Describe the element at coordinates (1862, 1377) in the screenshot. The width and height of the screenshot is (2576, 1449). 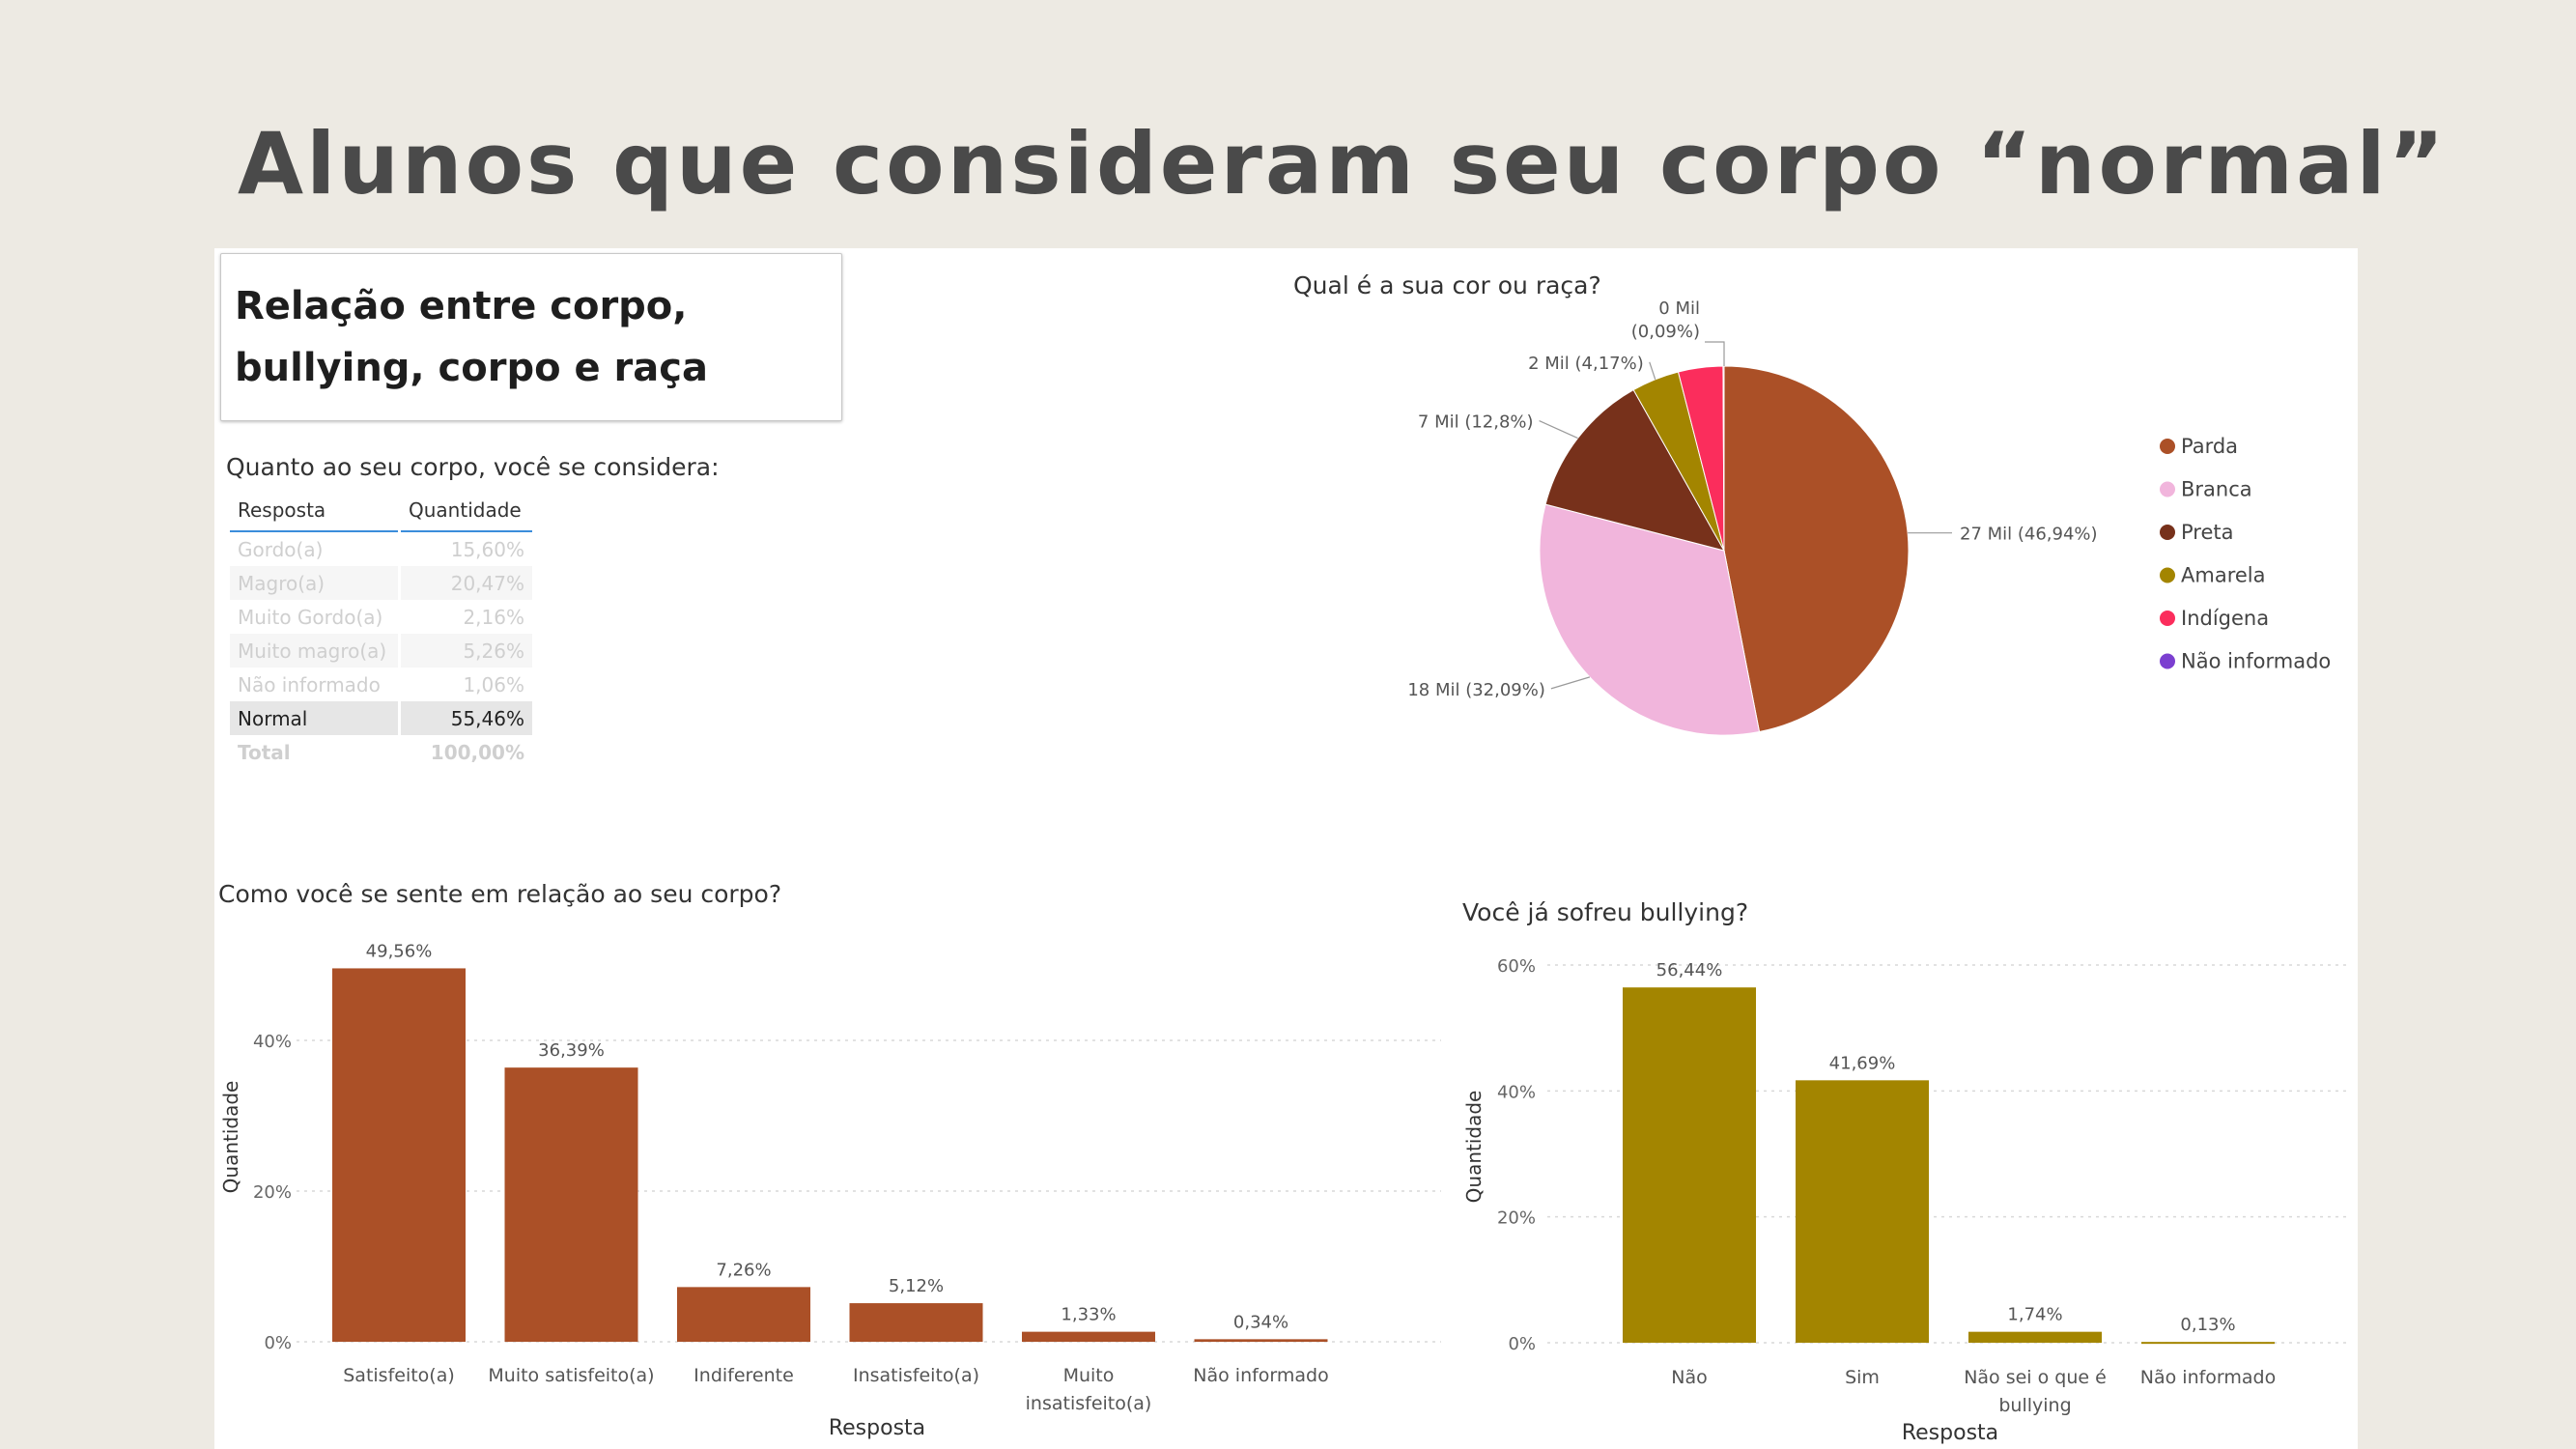
I see `x-category-label: Sim` at that location.